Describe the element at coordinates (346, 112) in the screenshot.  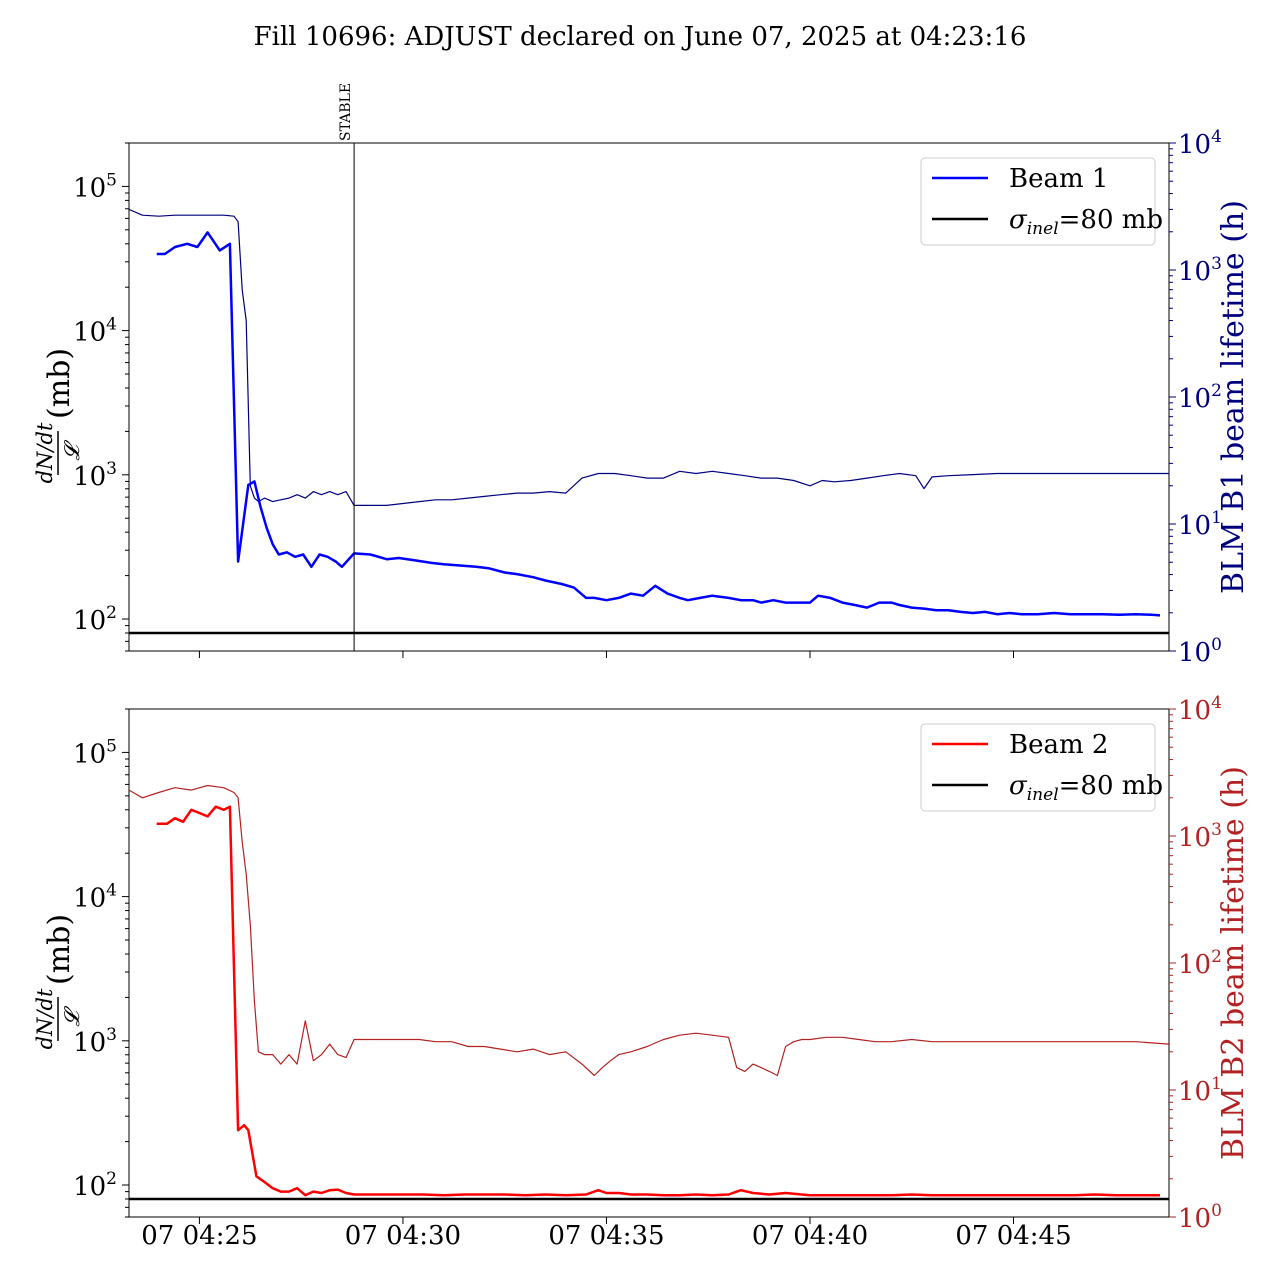
I see `stable-marker-label: STABLE` at that location.